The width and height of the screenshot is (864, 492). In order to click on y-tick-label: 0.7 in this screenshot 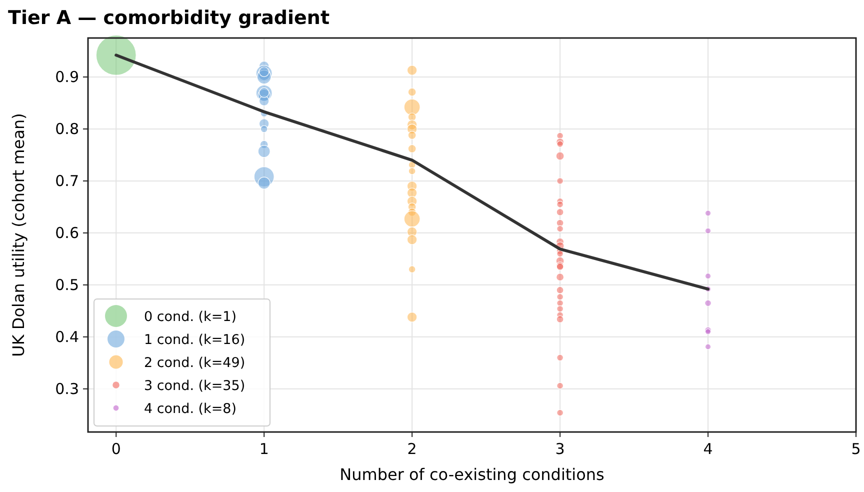, I will do `click(67, 181)`.